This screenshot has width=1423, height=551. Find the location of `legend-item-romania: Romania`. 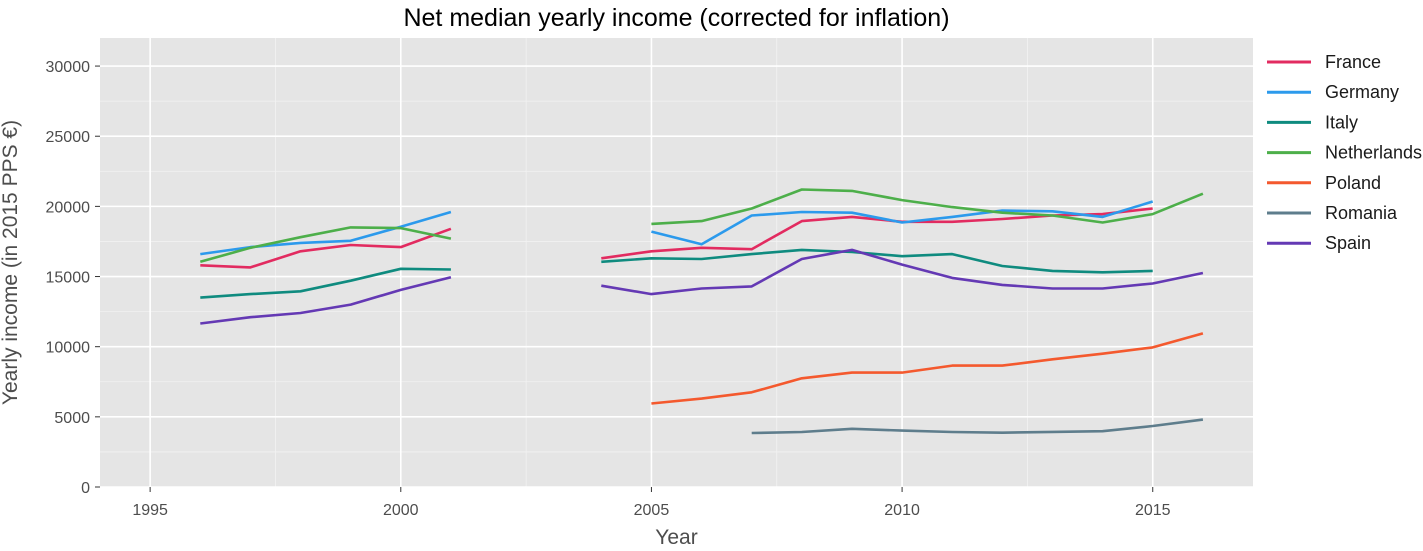

legend-item-romania: Romania is located at coordinates (1332, 213).